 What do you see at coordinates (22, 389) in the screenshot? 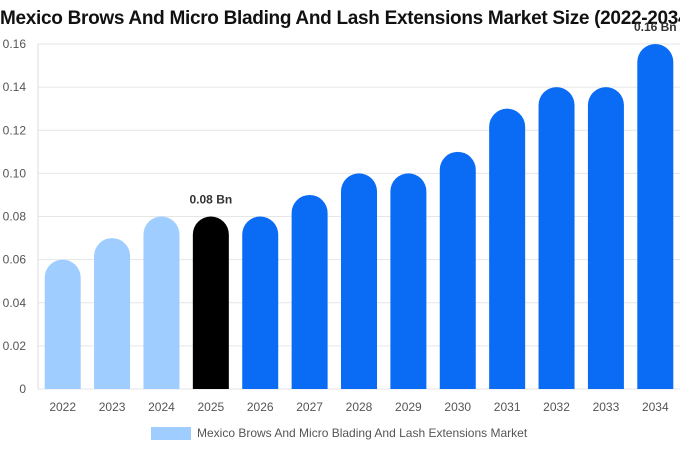
I see `y-tick-label: 0` at bounding box center [22, 389].